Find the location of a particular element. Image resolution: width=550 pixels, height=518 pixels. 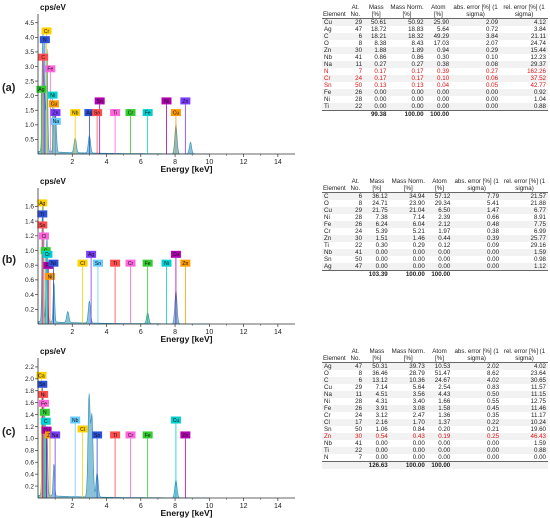

table-cell: 30 is located at coordinates (355, 238).